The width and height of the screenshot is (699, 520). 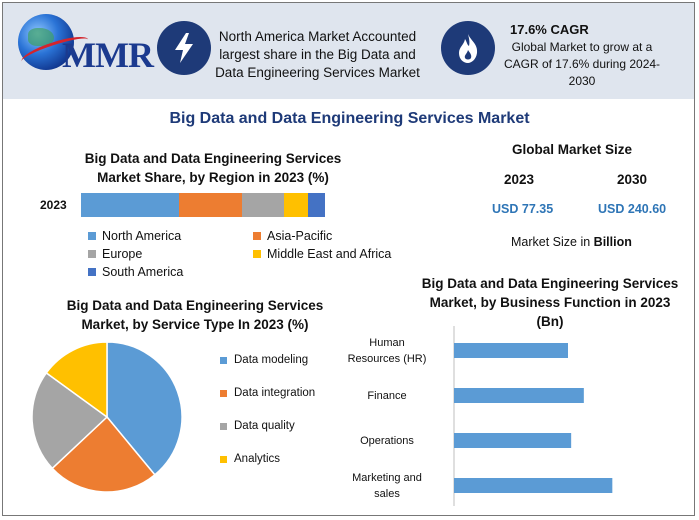 I want to click on bar-category-label: Finance, so click(x=387, y=395).